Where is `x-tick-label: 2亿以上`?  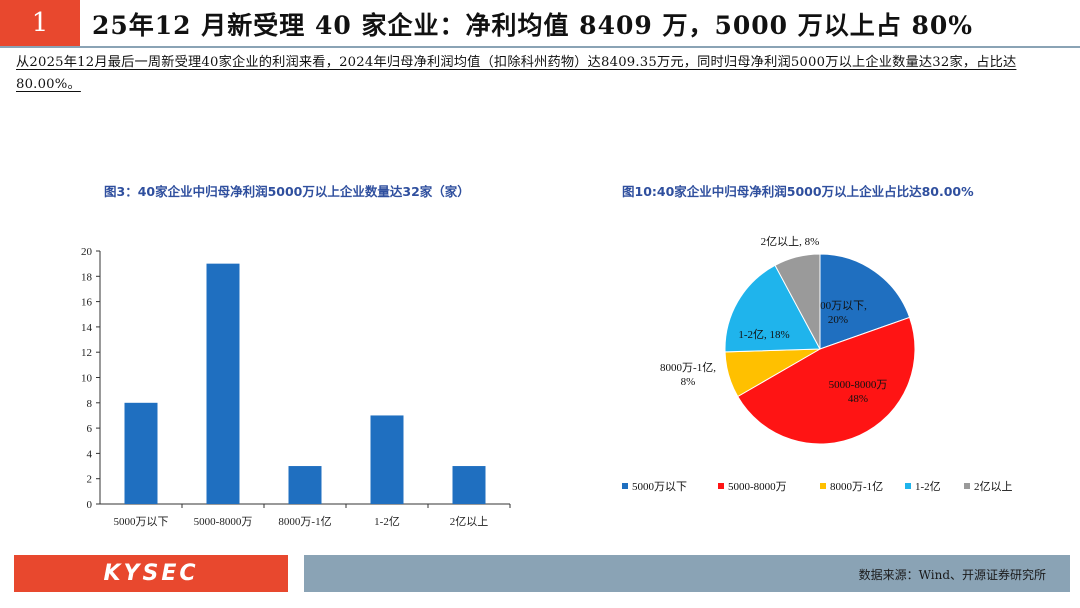
x-tick-label: 2亿以上 is located at coordinates (469, 521).